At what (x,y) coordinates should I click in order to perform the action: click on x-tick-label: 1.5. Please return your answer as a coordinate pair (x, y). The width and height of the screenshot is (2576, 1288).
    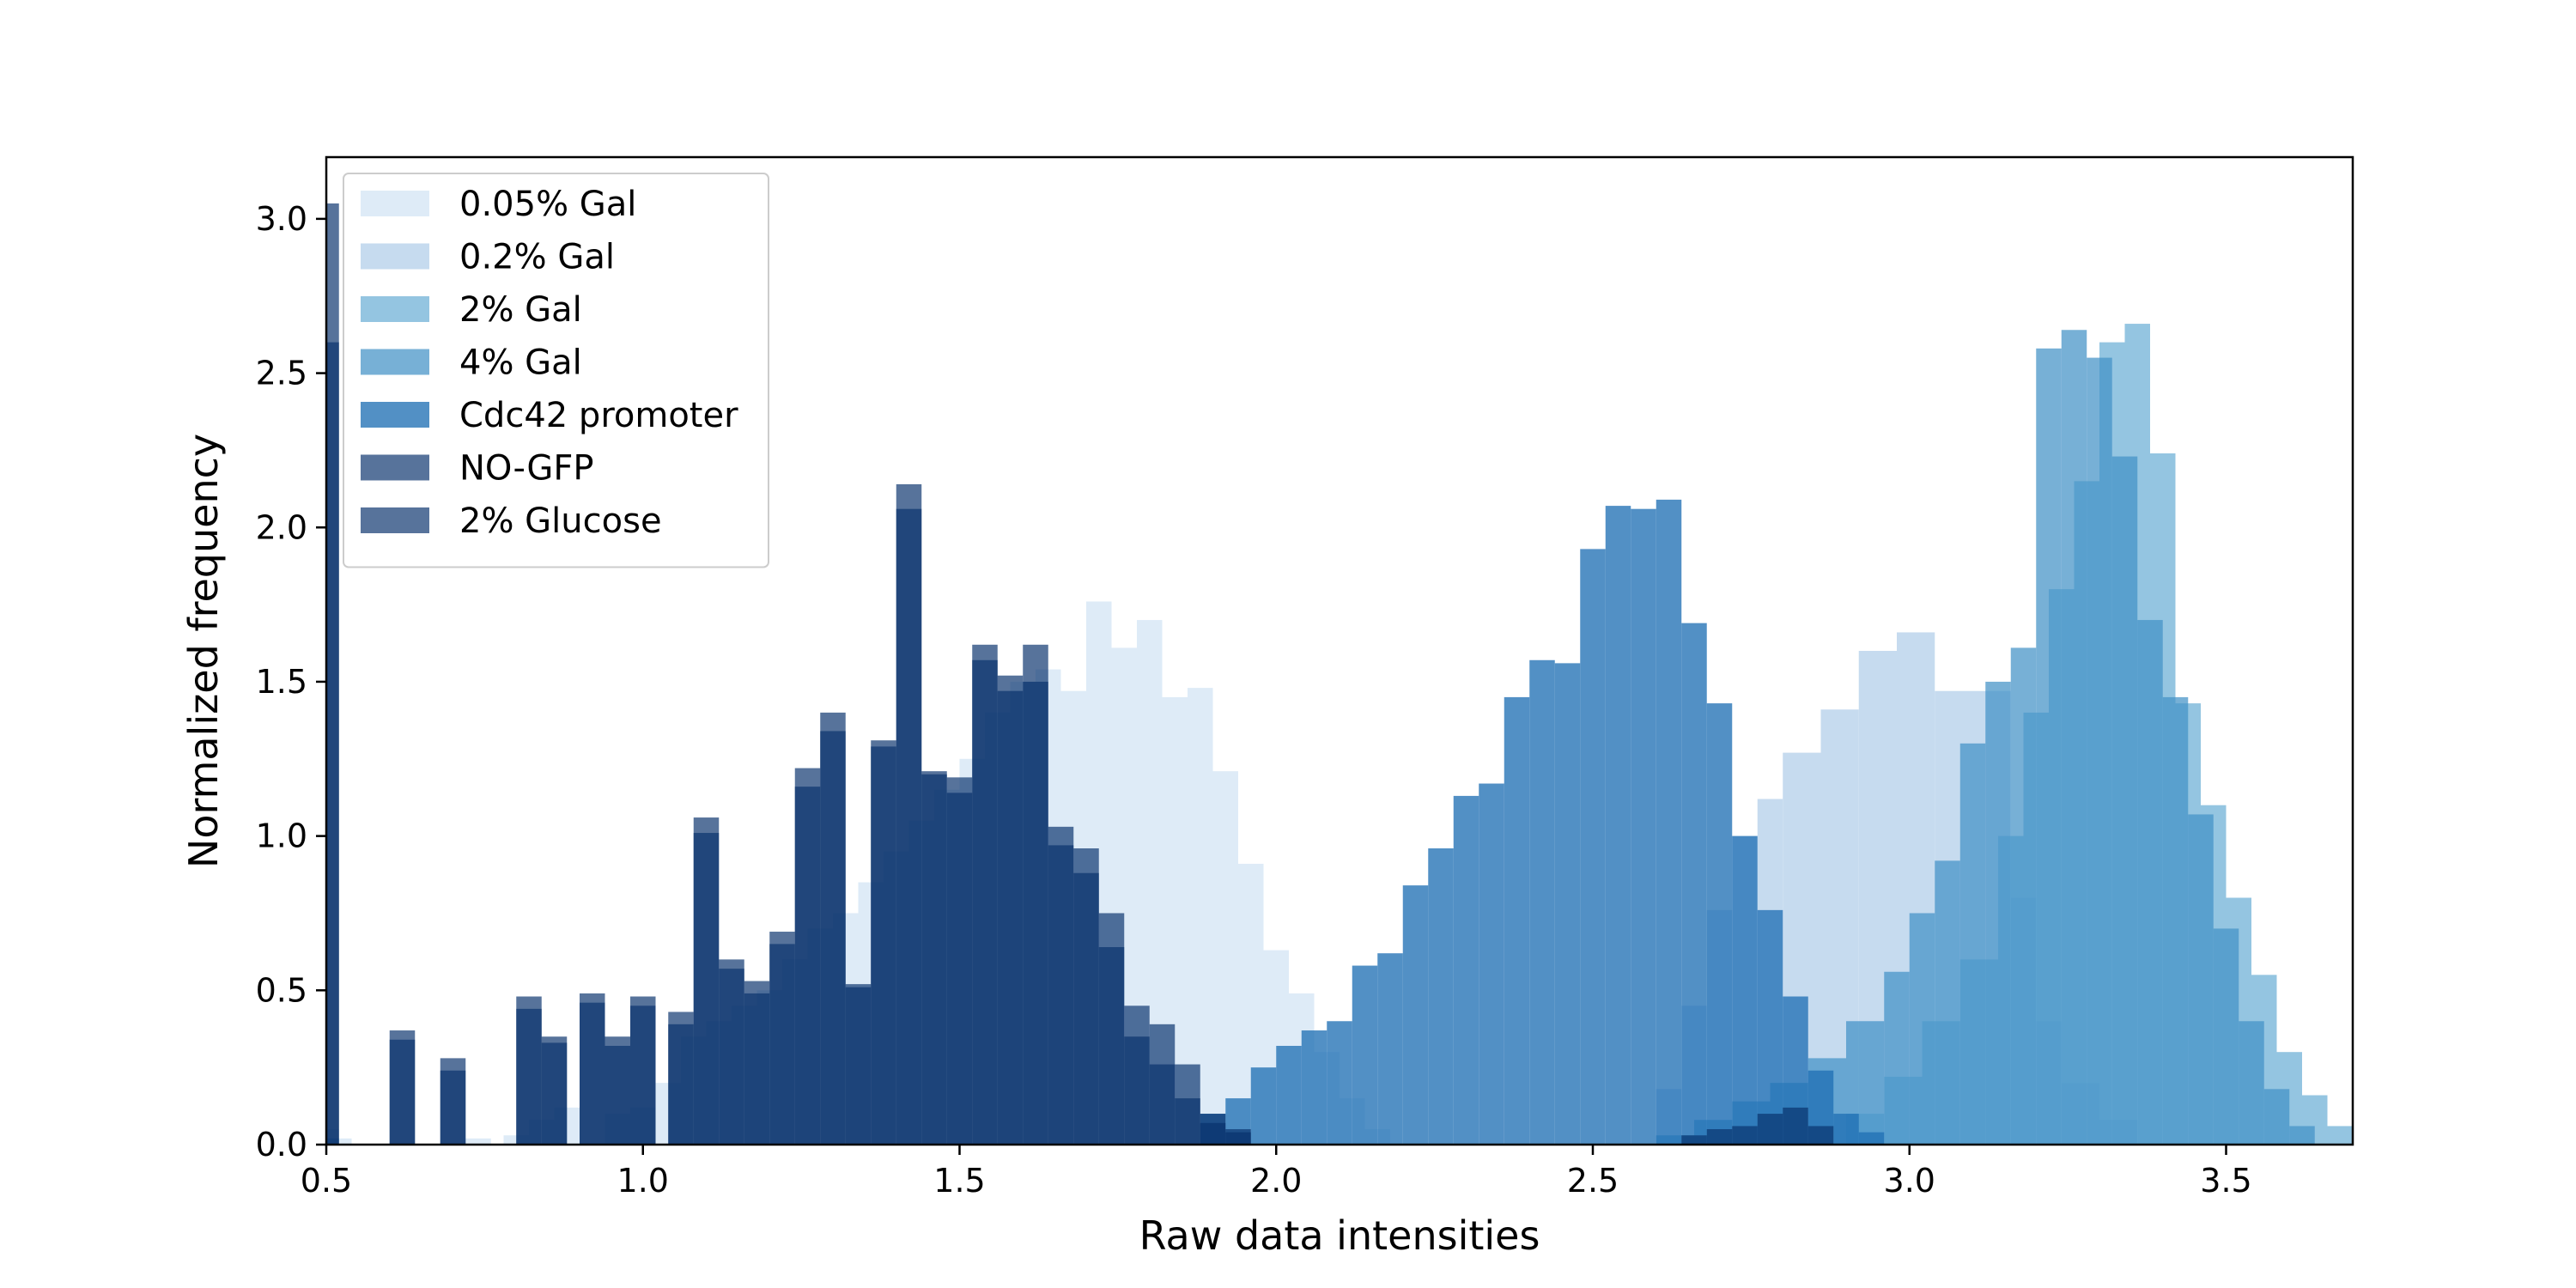
    Looking at the image, I should click on (959, 1181).